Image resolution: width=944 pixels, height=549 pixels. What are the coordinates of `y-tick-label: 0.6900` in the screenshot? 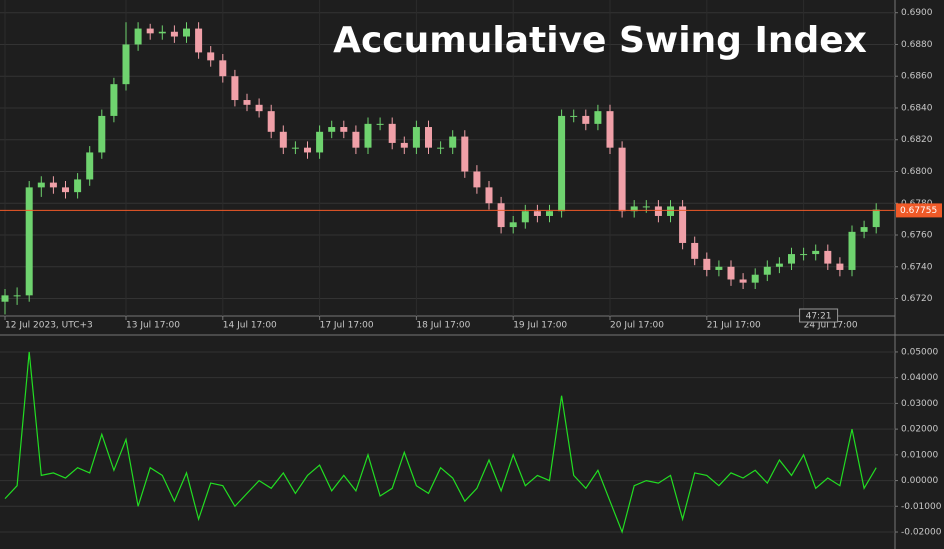 It's located at (917, 13).